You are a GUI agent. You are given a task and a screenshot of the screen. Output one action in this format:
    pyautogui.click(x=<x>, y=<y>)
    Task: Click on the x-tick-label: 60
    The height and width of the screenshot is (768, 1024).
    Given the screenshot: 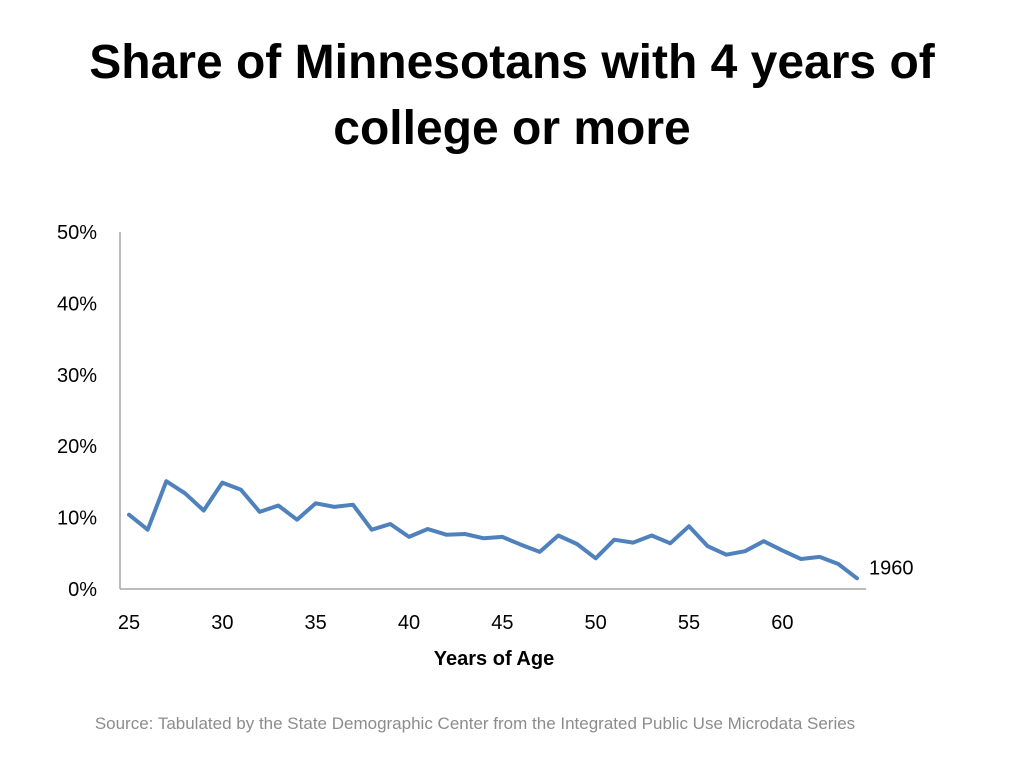 What is the action you would take?
    pyautogui.click(x=782, y=623)
    